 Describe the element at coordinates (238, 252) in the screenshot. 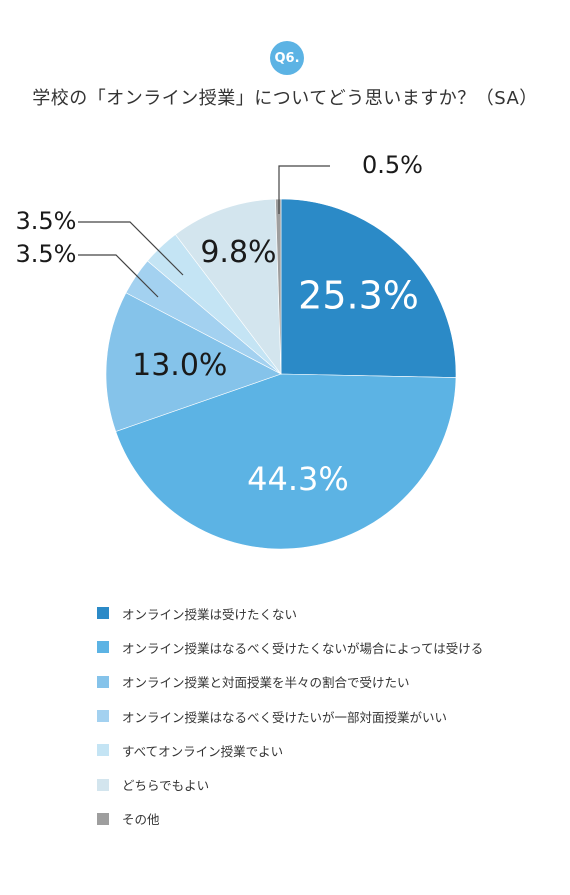

I see `data-label: 9.8%` at that location.